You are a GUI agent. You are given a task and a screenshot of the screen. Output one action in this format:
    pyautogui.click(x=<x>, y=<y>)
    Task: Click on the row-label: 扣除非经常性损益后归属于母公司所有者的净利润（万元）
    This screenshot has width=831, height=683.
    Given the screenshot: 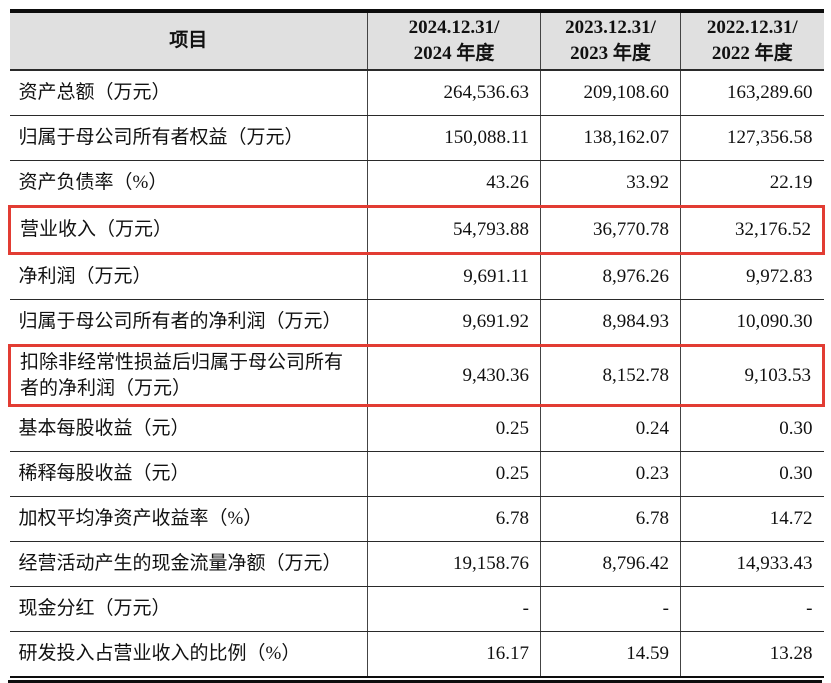 What is the action you would take?
    pyautogui.click(x=188, y=375)
    